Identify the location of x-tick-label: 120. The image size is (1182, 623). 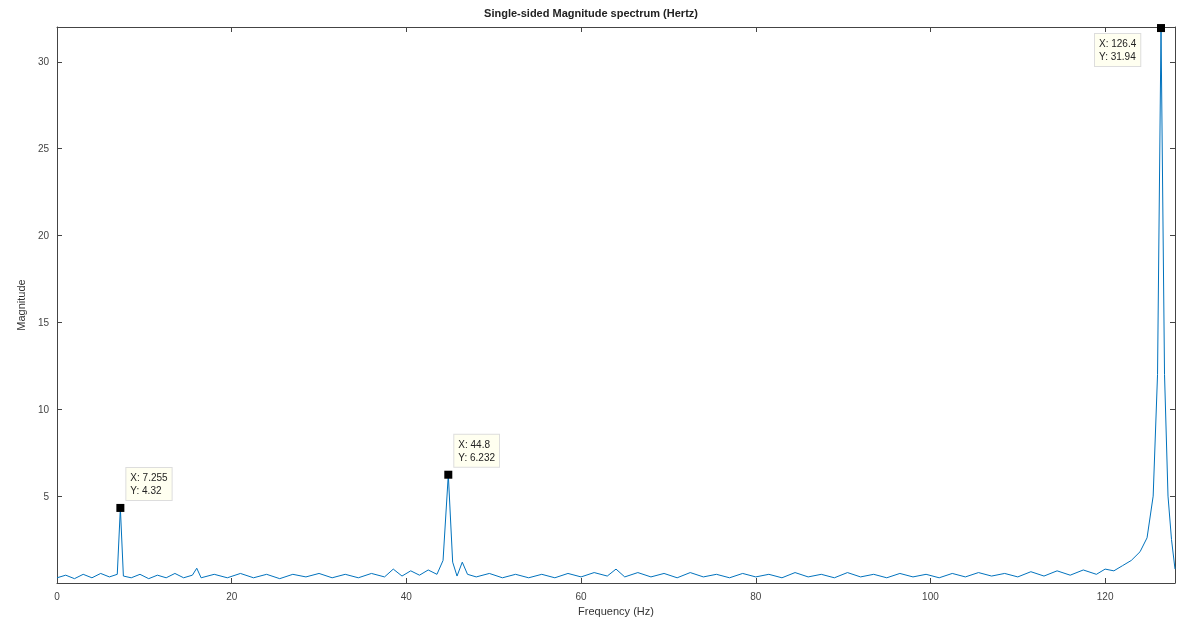
(1105, 596).